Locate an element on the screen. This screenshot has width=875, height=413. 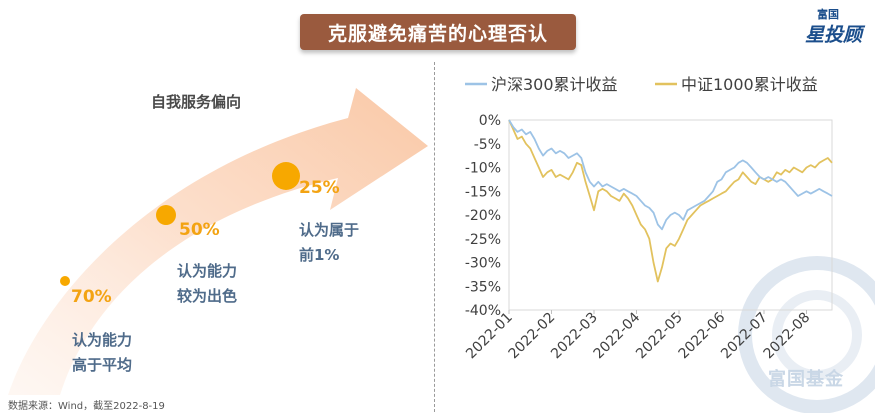
bias-pct-50: 50% is located at coordinates (199, 230).